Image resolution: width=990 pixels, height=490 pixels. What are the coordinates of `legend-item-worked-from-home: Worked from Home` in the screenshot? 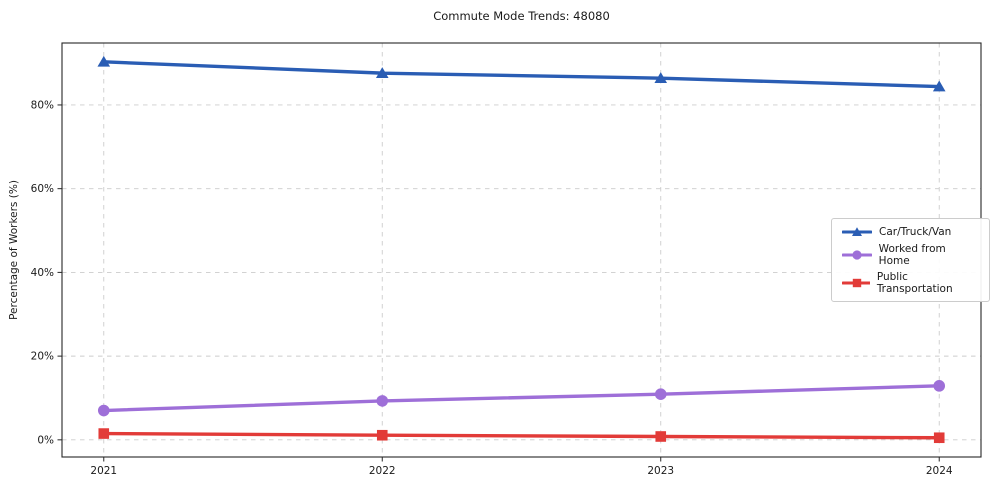 It's located at (910, 255).